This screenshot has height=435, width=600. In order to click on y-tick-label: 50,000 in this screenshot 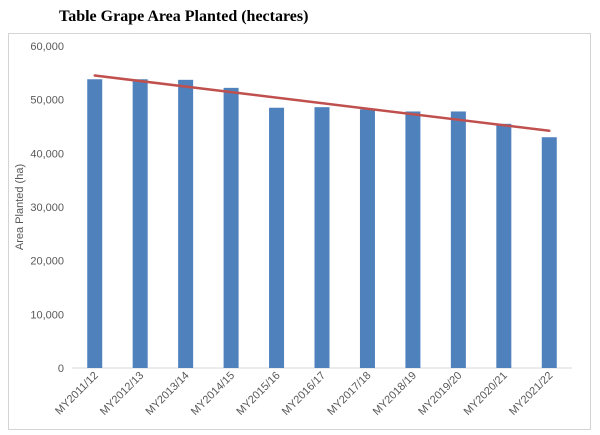, I will do `click(47, 101)`.